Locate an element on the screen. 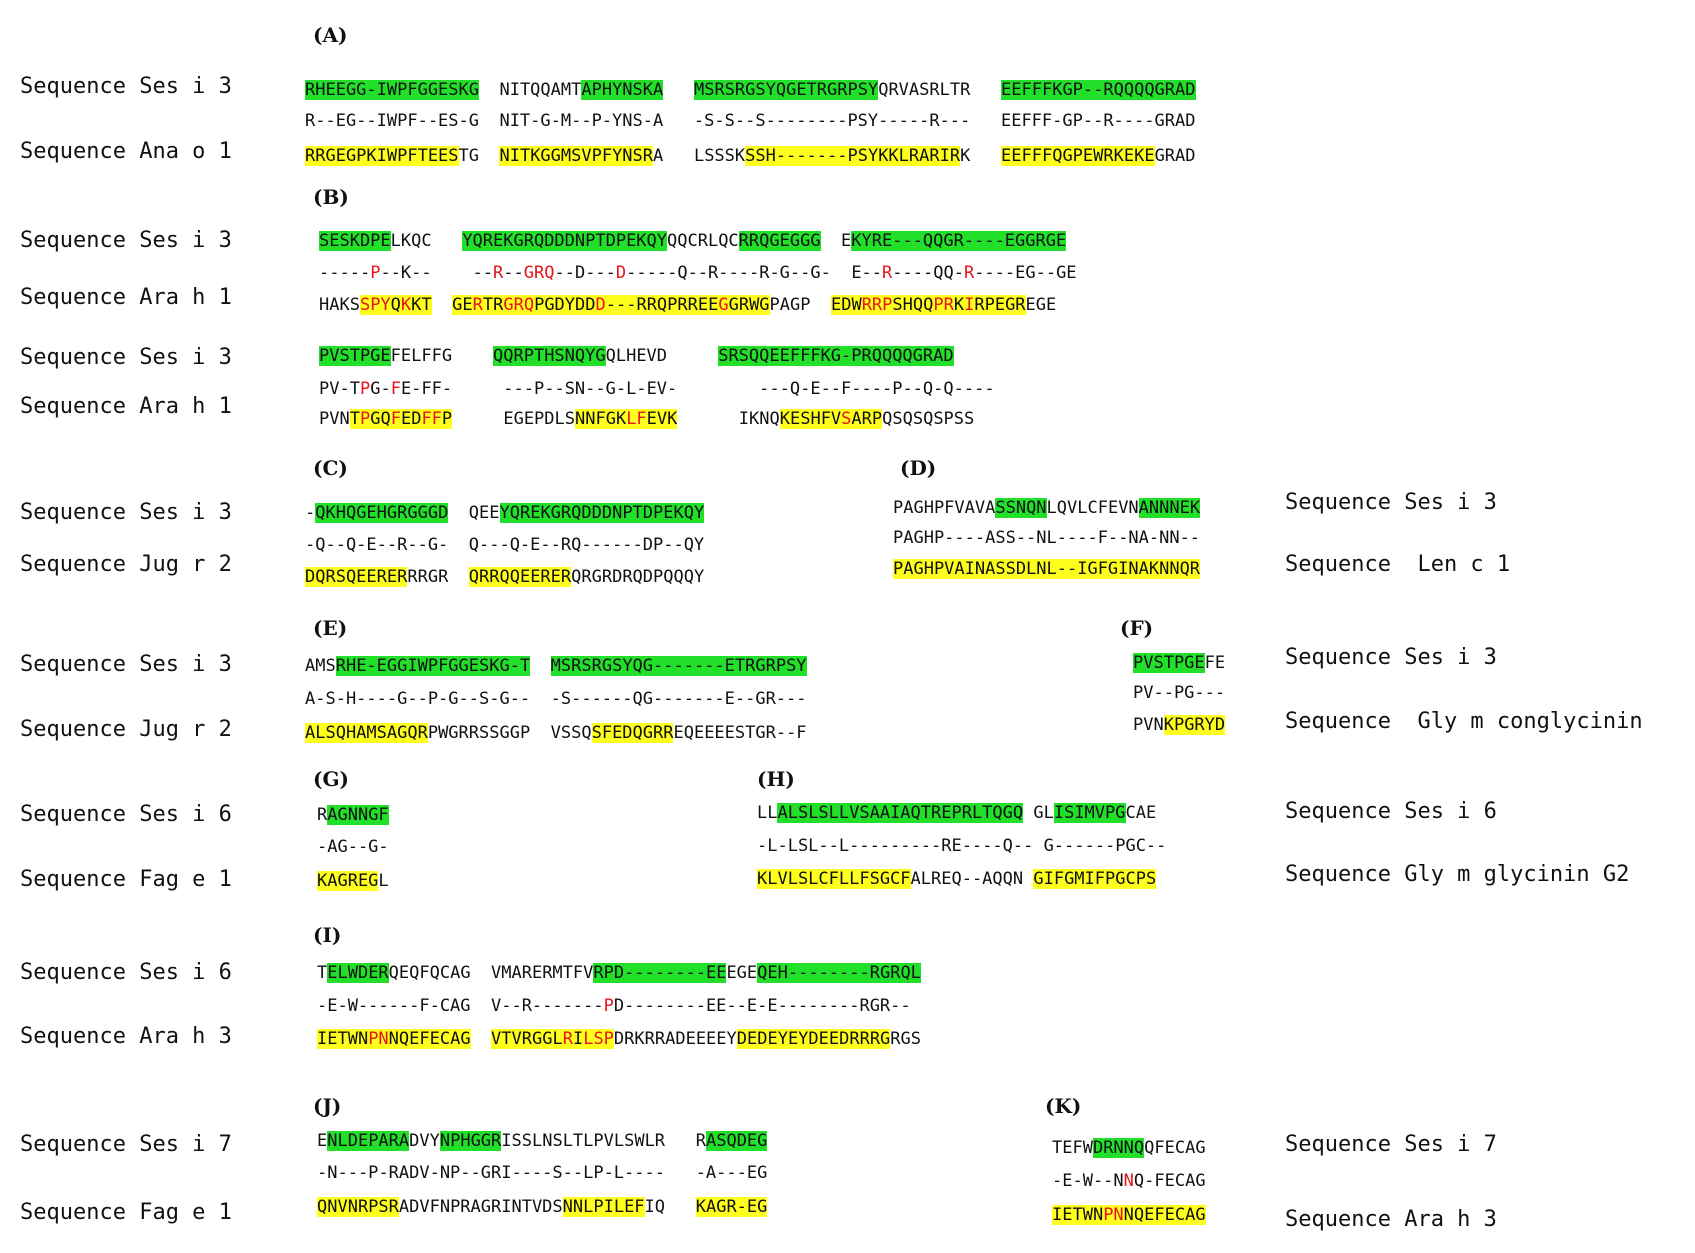  panel-label: (J) is located at coordinates (327, 1106).